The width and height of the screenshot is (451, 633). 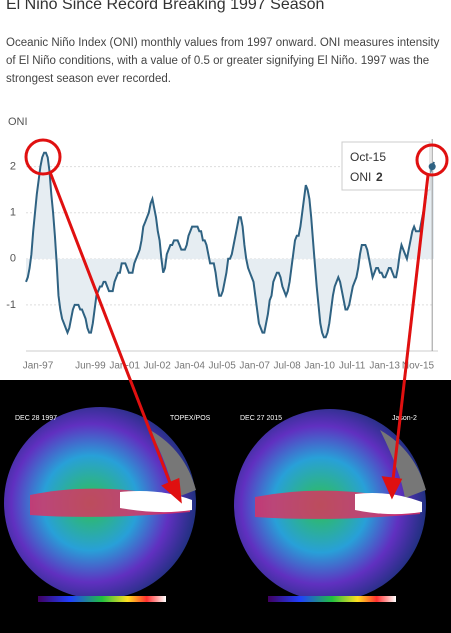 I want to click on x-tick-label: Jan-13, so click(x=384, y=366).